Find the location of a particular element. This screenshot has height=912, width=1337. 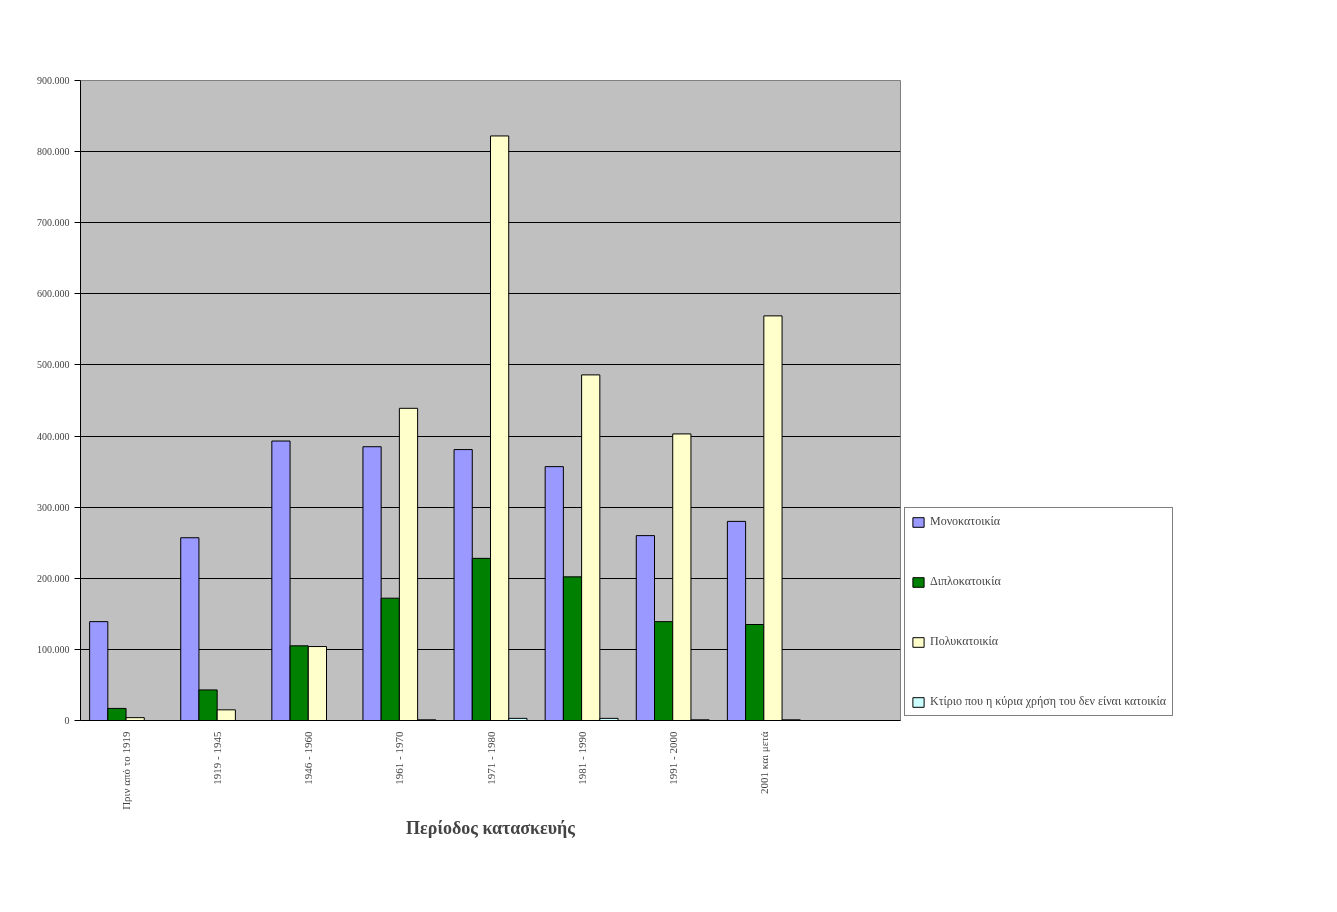

y-tick-label: 800.000 is located at coordinates (53, 152).